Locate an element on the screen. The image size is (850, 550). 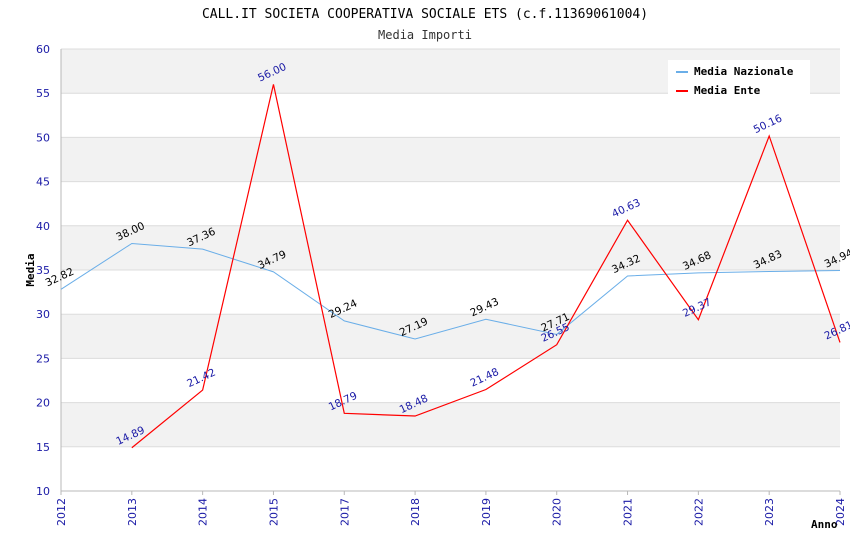
legend: Media Nazionale Media Ente is located at coordinates (739, 78).